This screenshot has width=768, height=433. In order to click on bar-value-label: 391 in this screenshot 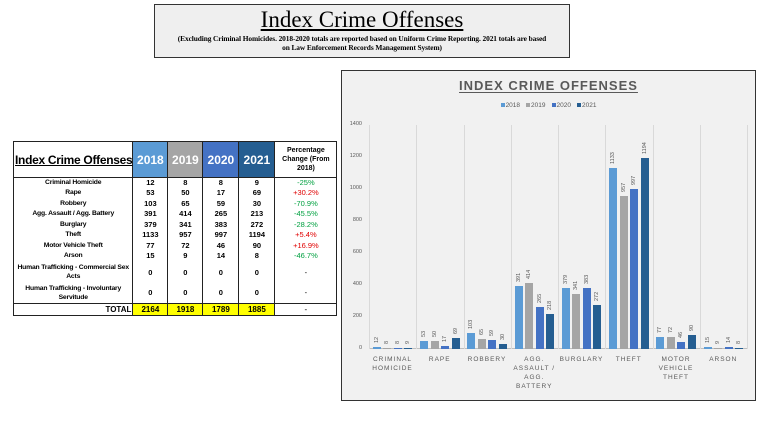, I will do `click(518, 278)`.